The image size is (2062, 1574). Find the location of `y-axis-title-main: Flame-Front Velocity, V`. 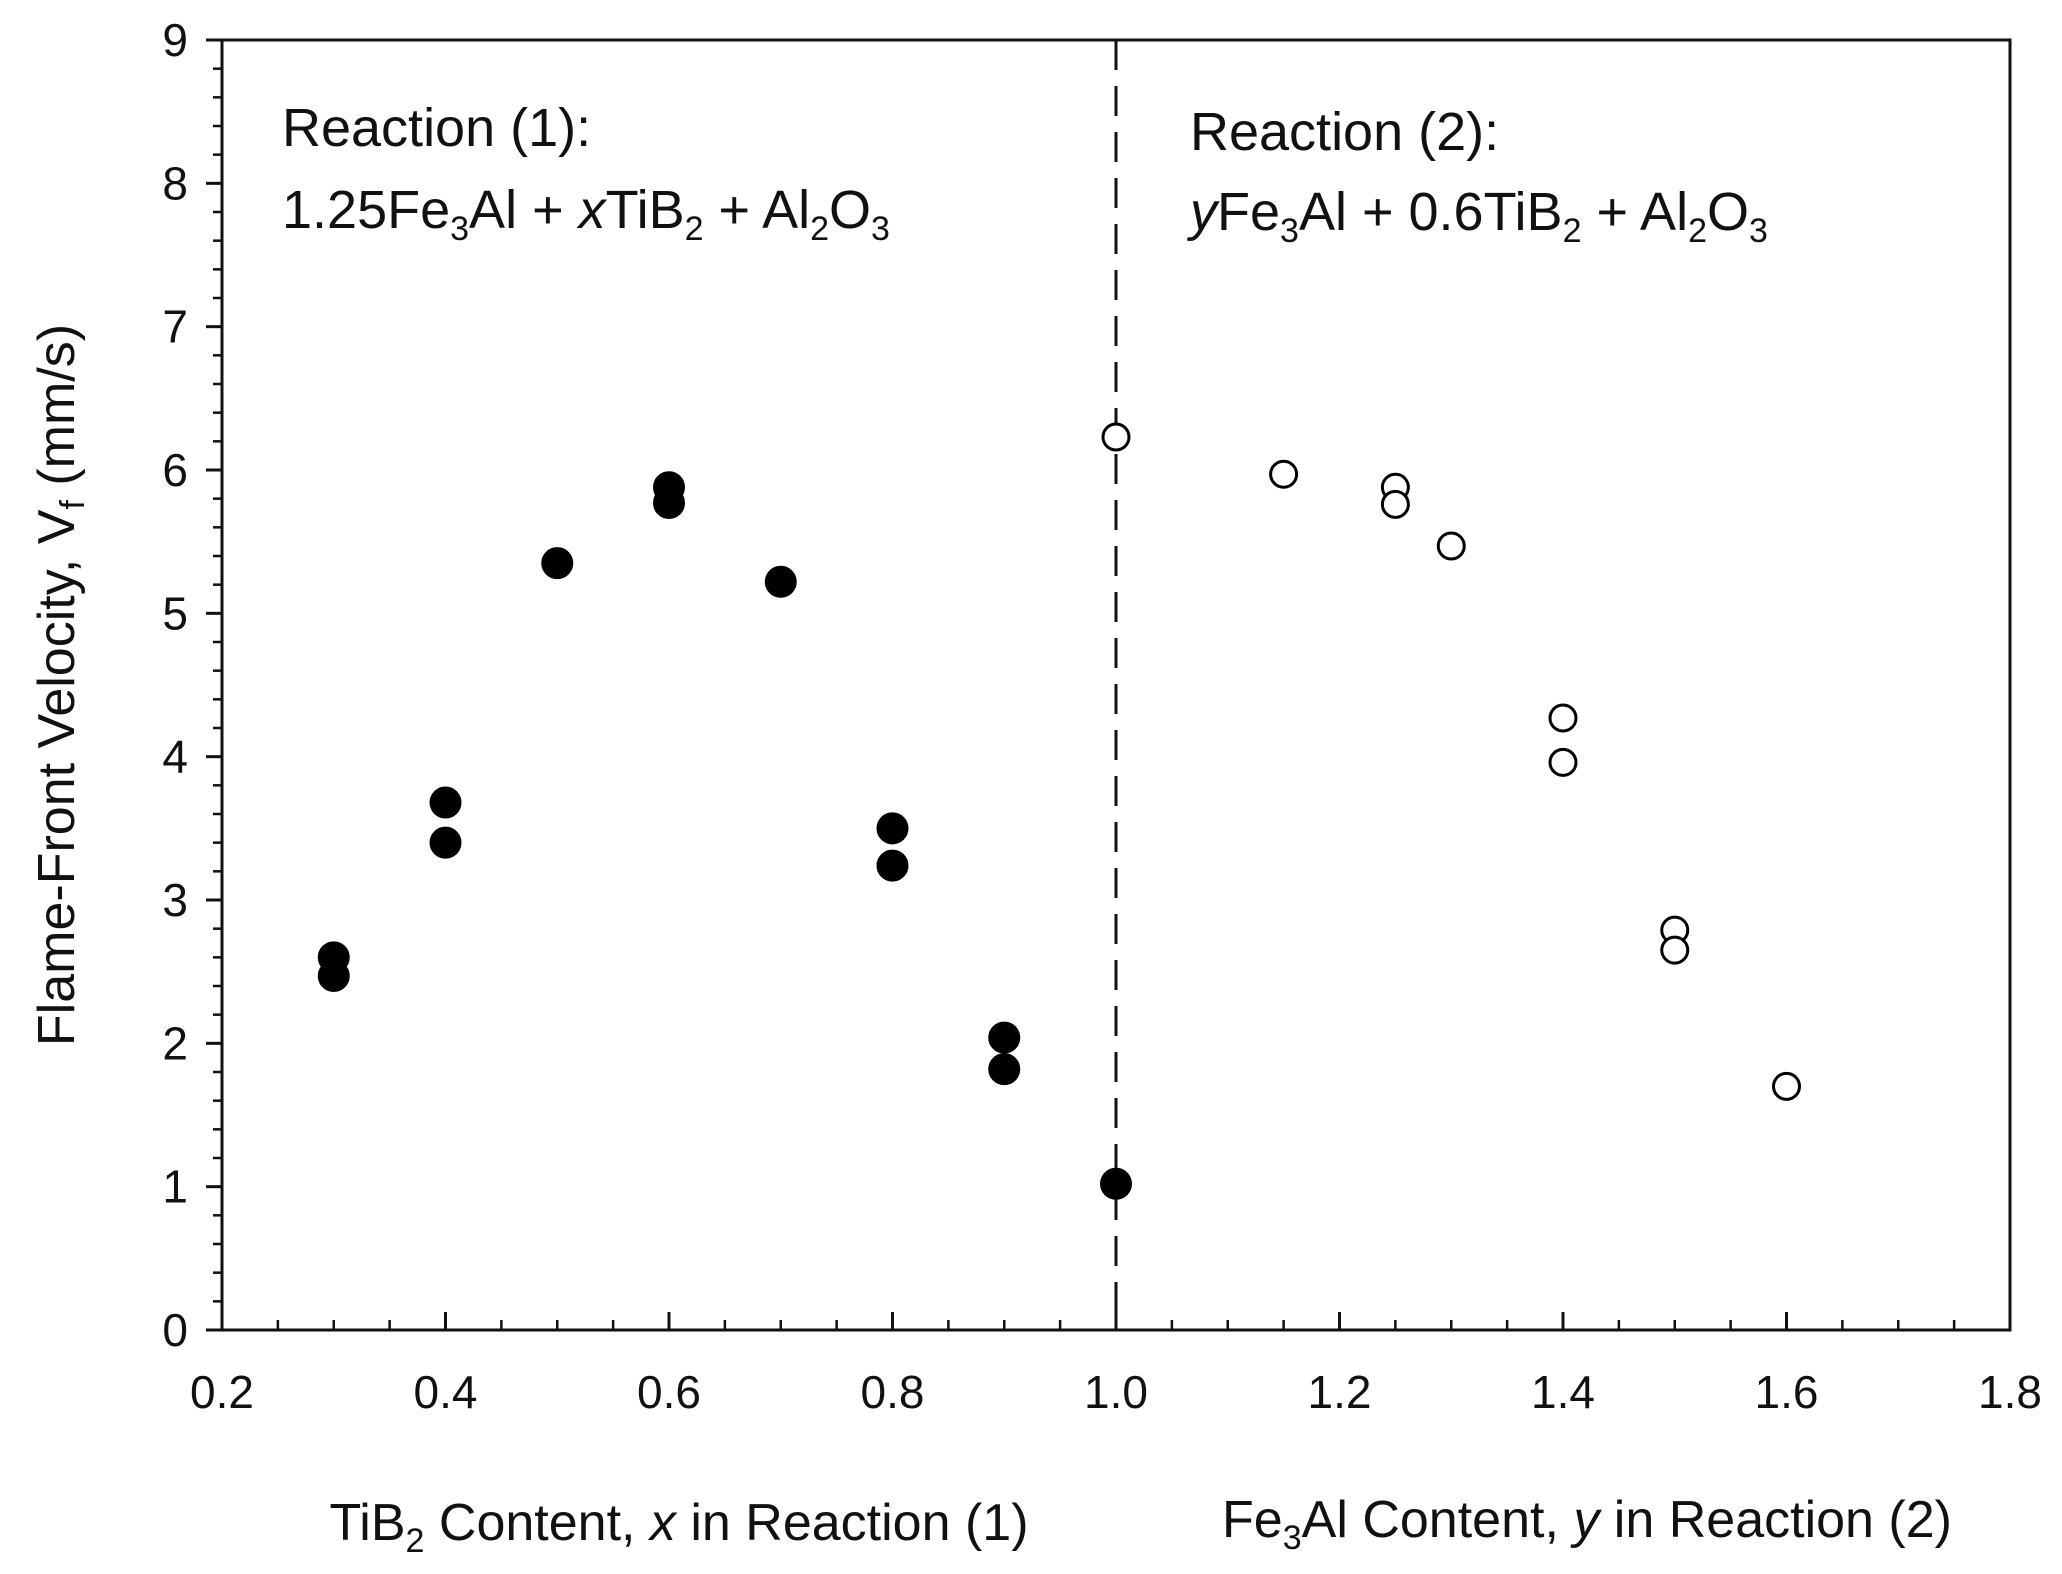

y-axis-title-main: Flame-Front Velocity, V is located at coordinates (57, 777).